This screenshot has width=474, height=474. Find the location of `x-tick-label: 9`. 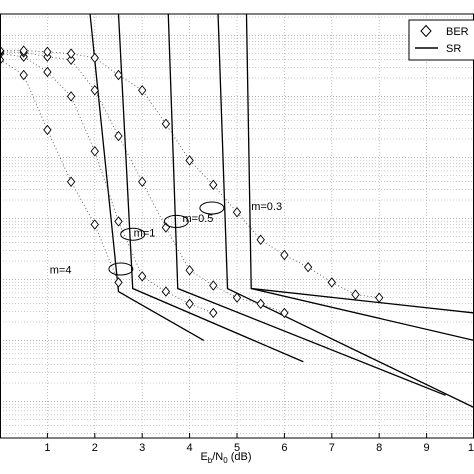

x-tick-label: 9 is located at coordinates (427, 448).